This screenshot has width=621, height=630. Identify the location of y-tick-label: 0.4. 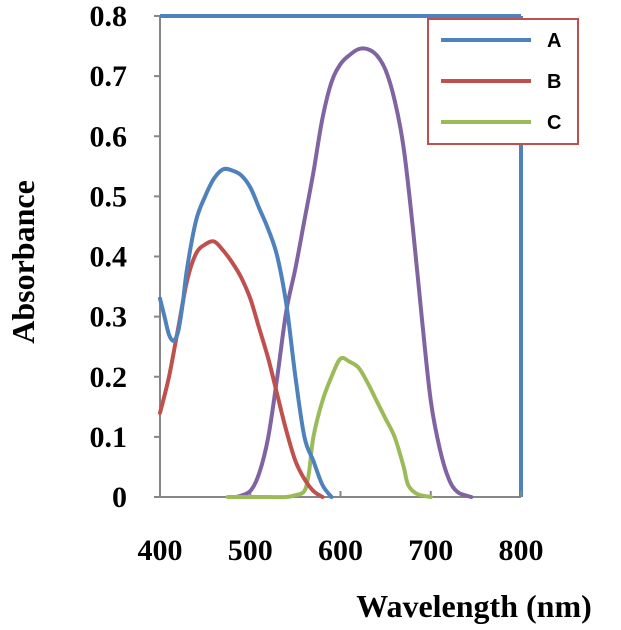
(109, 257).